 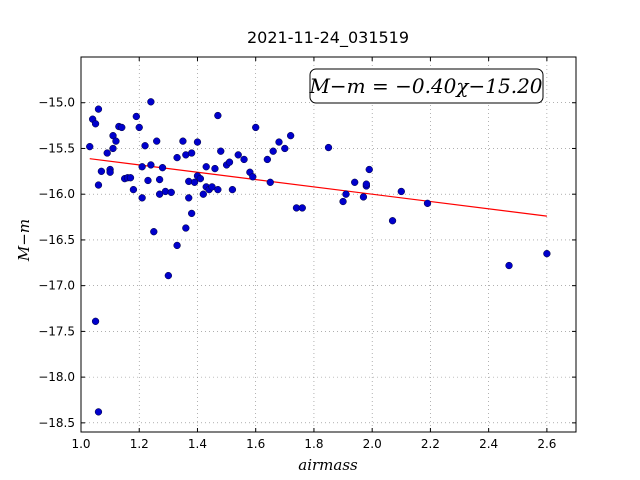 I want to click on fit-annotation: M−m = −0.40χ−15.20, so click(x=426, y=86).